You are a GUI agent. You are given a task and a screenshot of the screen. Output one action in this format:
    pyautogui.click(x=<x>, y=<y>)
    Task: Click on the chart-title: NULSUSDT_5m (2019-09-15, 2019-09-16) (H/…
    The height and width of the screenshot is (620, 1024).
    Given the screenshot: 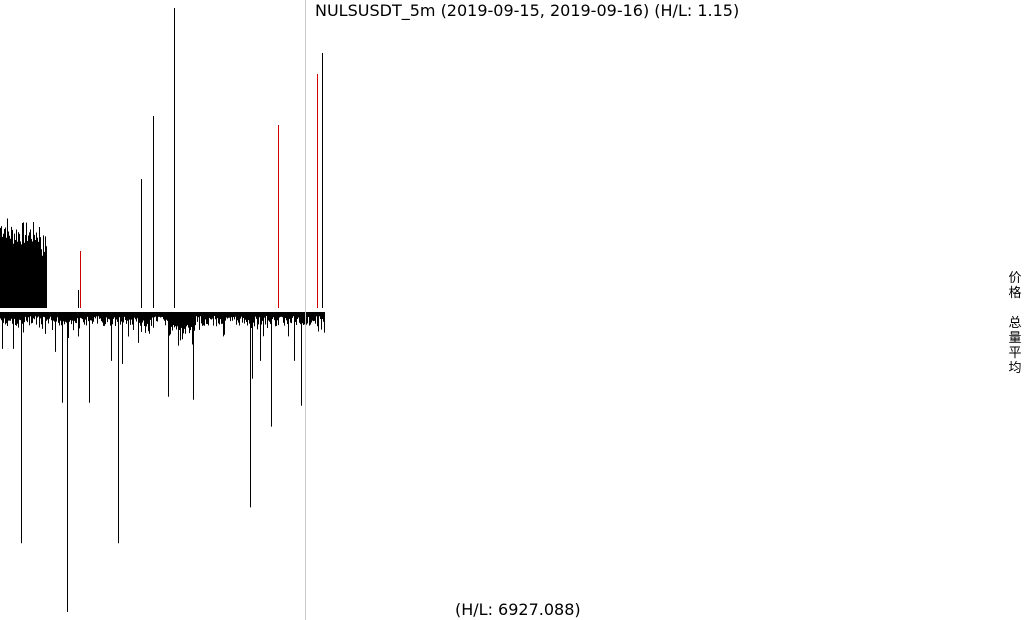 What is the action you would take?
    pyautogui.click(x=527, y=10)
    